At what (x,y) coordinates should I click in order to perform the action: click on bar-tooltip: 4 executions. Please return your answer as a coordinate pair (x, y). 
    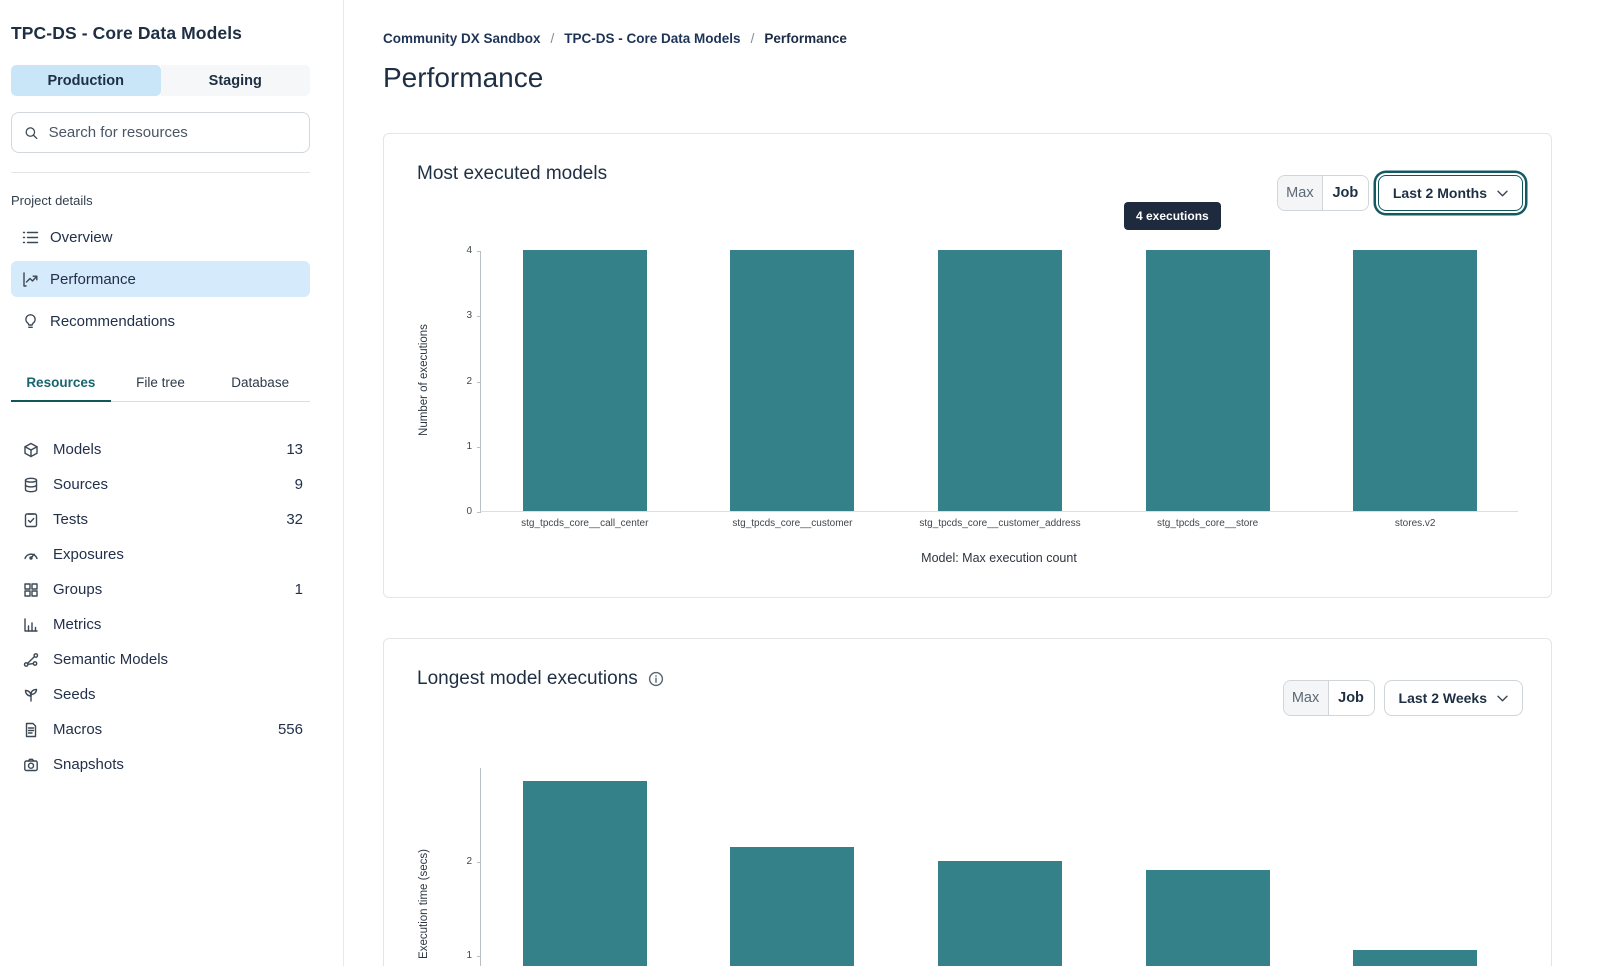
    Looking at the image, I should click on (1172, 216).